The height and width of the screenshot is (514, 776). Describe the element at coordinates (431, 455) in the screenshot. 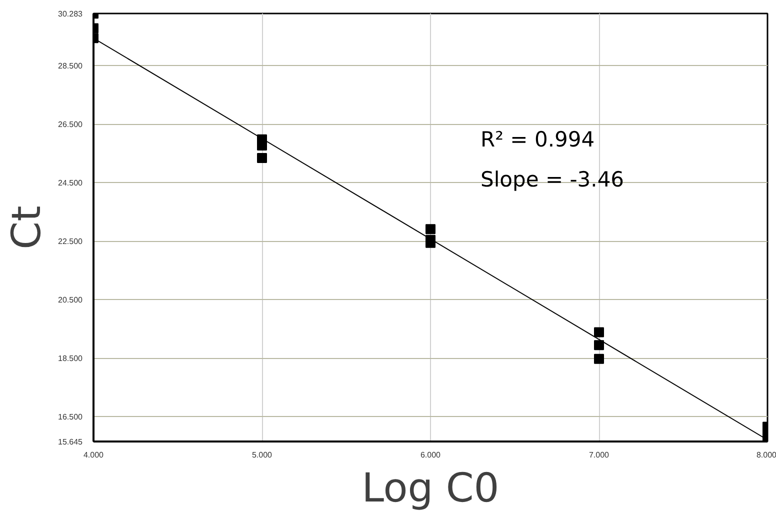

I see `x-tick-label: 6.000` at that location.